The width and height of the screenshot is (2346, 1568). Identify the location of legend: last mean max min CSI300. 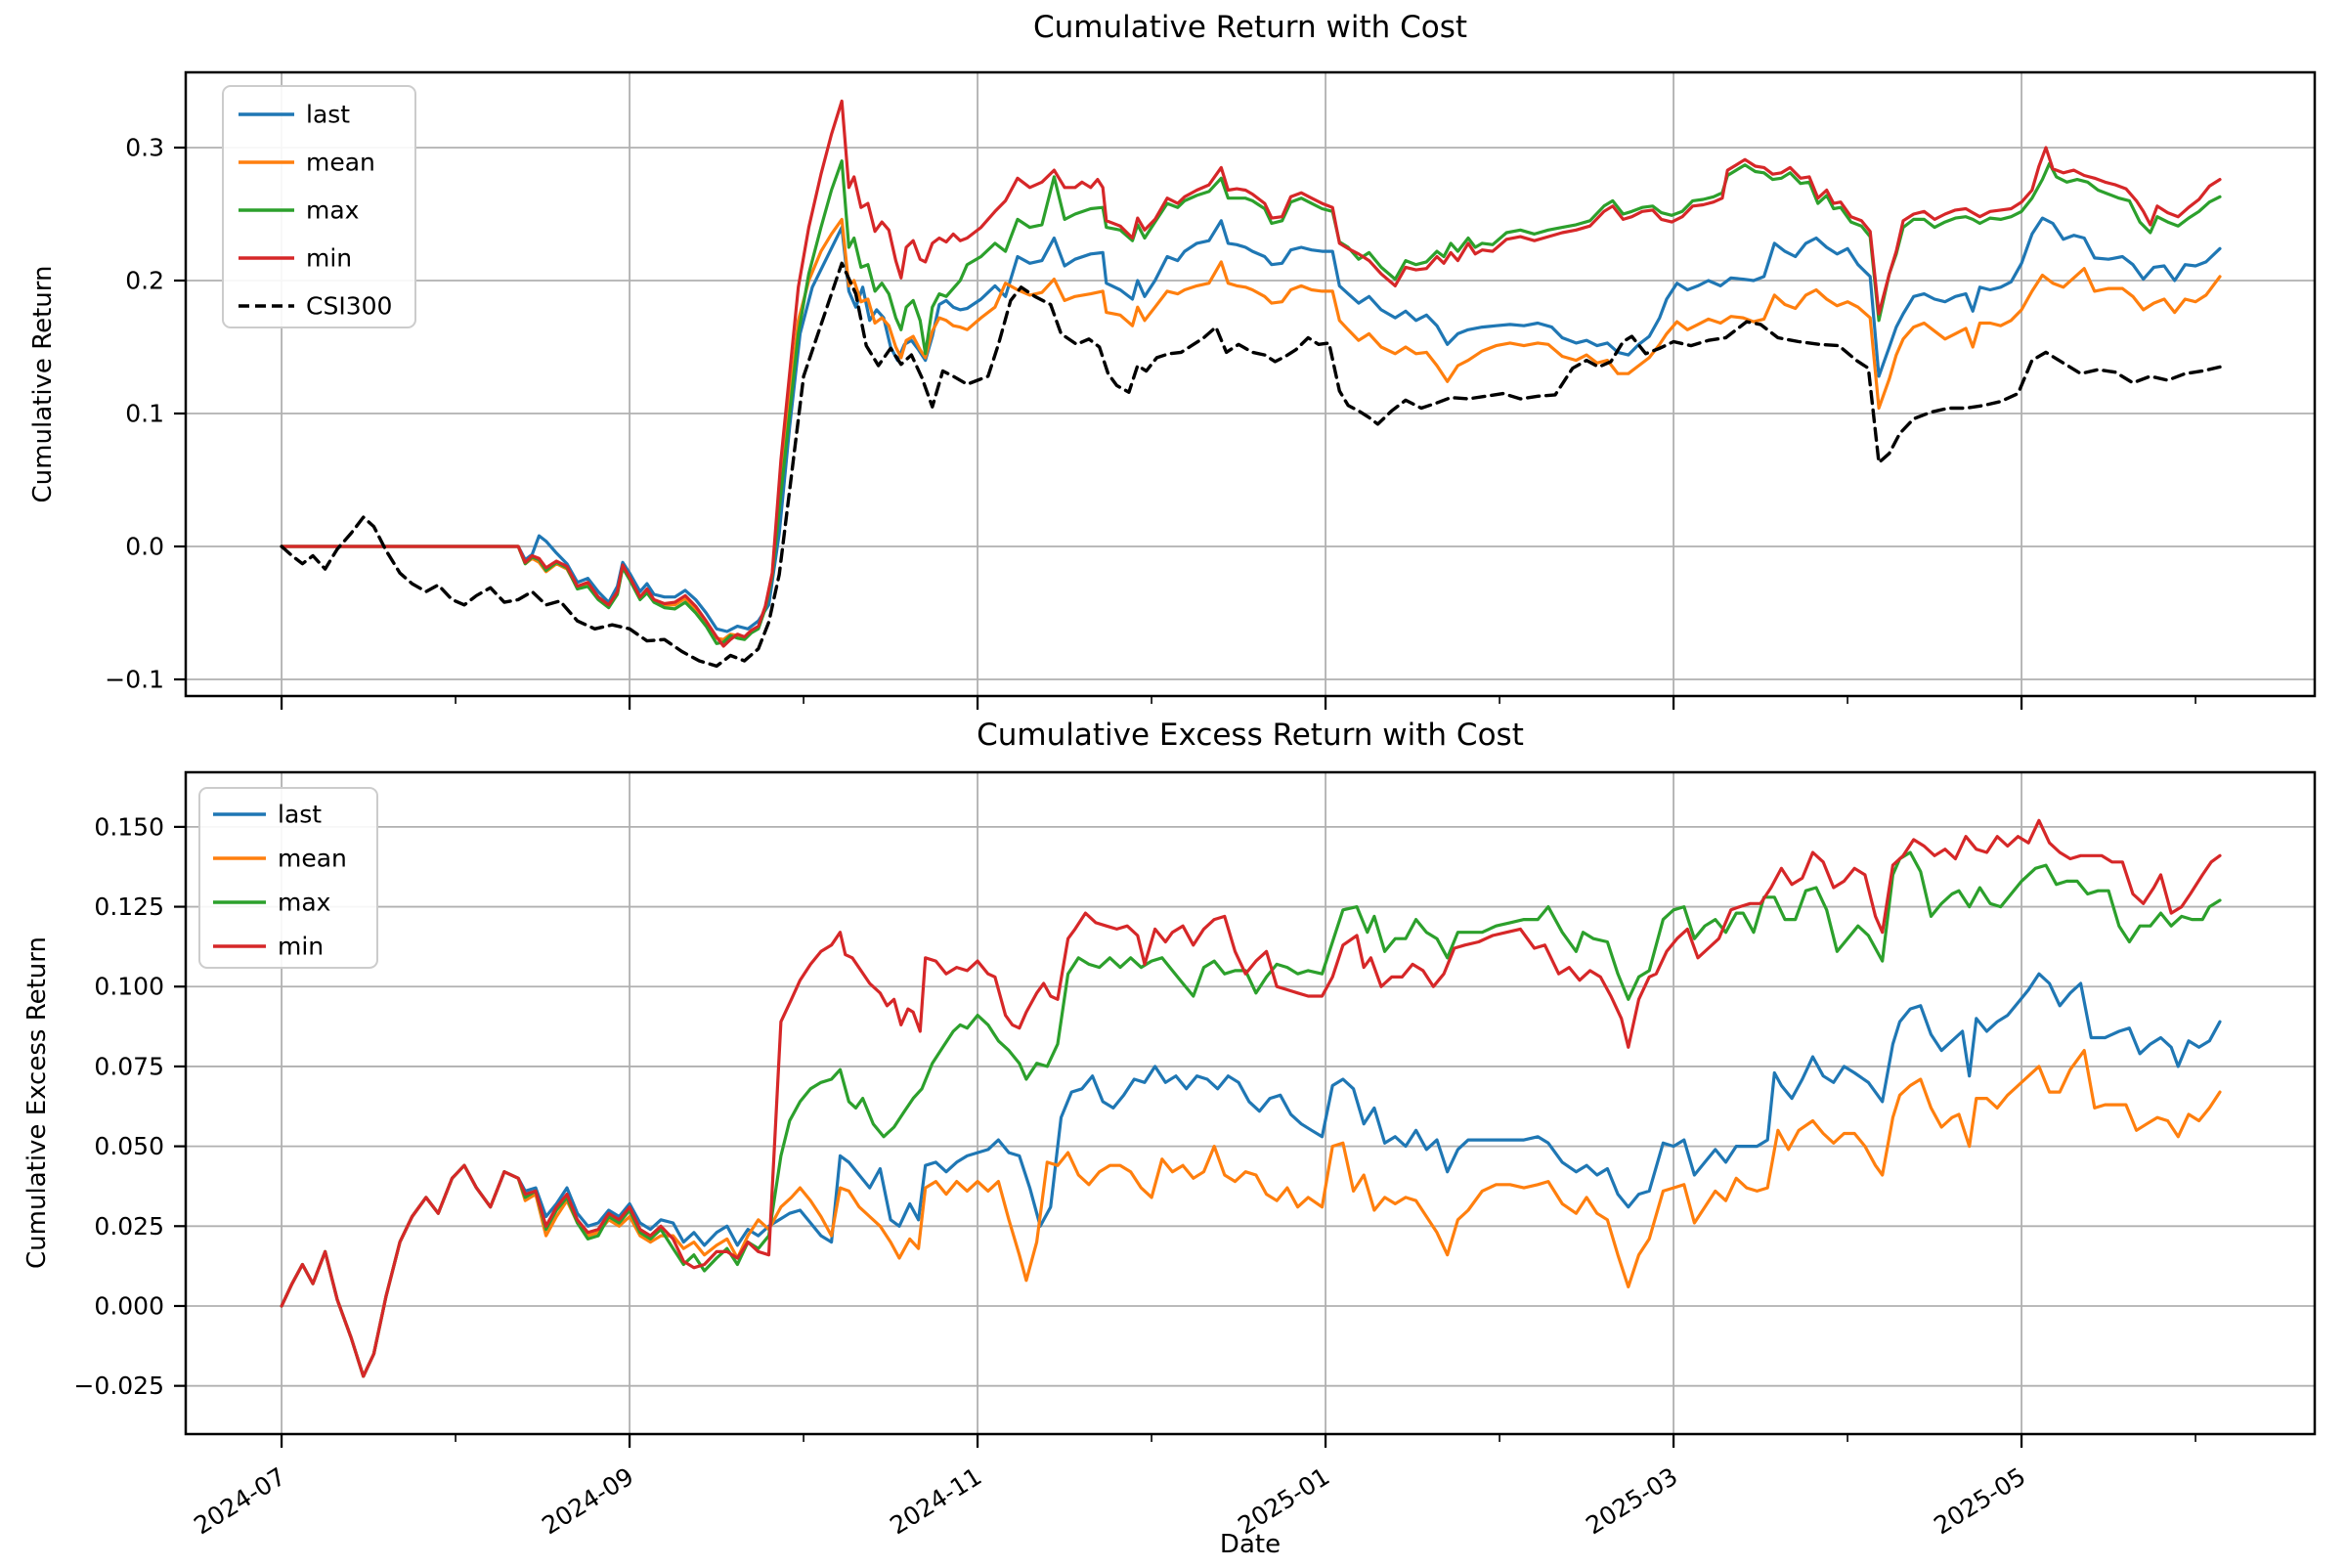
(319, 206).